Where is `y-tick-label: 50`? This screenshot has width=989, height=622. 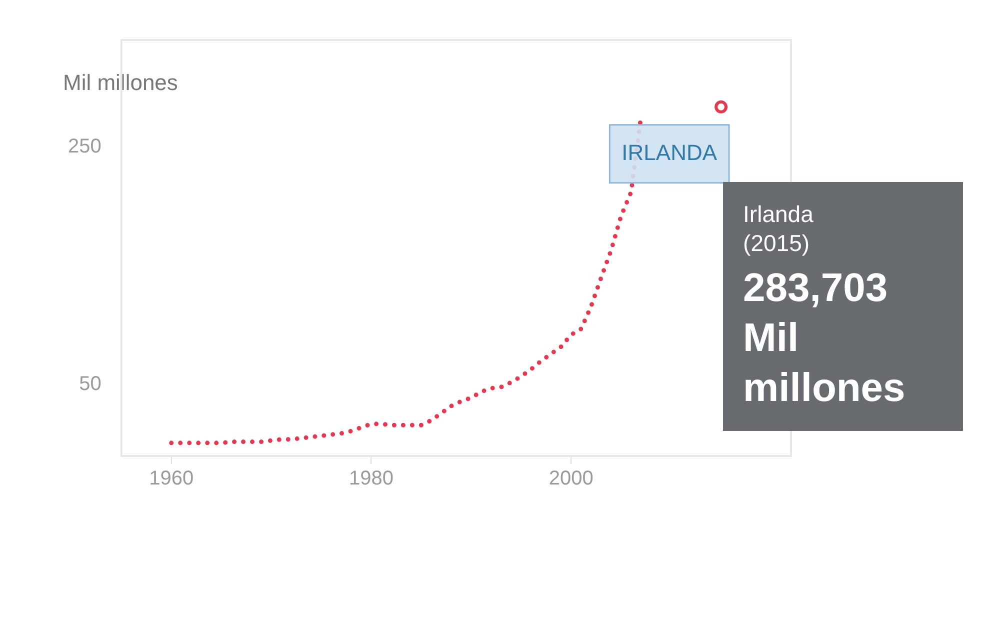
y-tick-label: 50 is located at coordinates (90, 384).